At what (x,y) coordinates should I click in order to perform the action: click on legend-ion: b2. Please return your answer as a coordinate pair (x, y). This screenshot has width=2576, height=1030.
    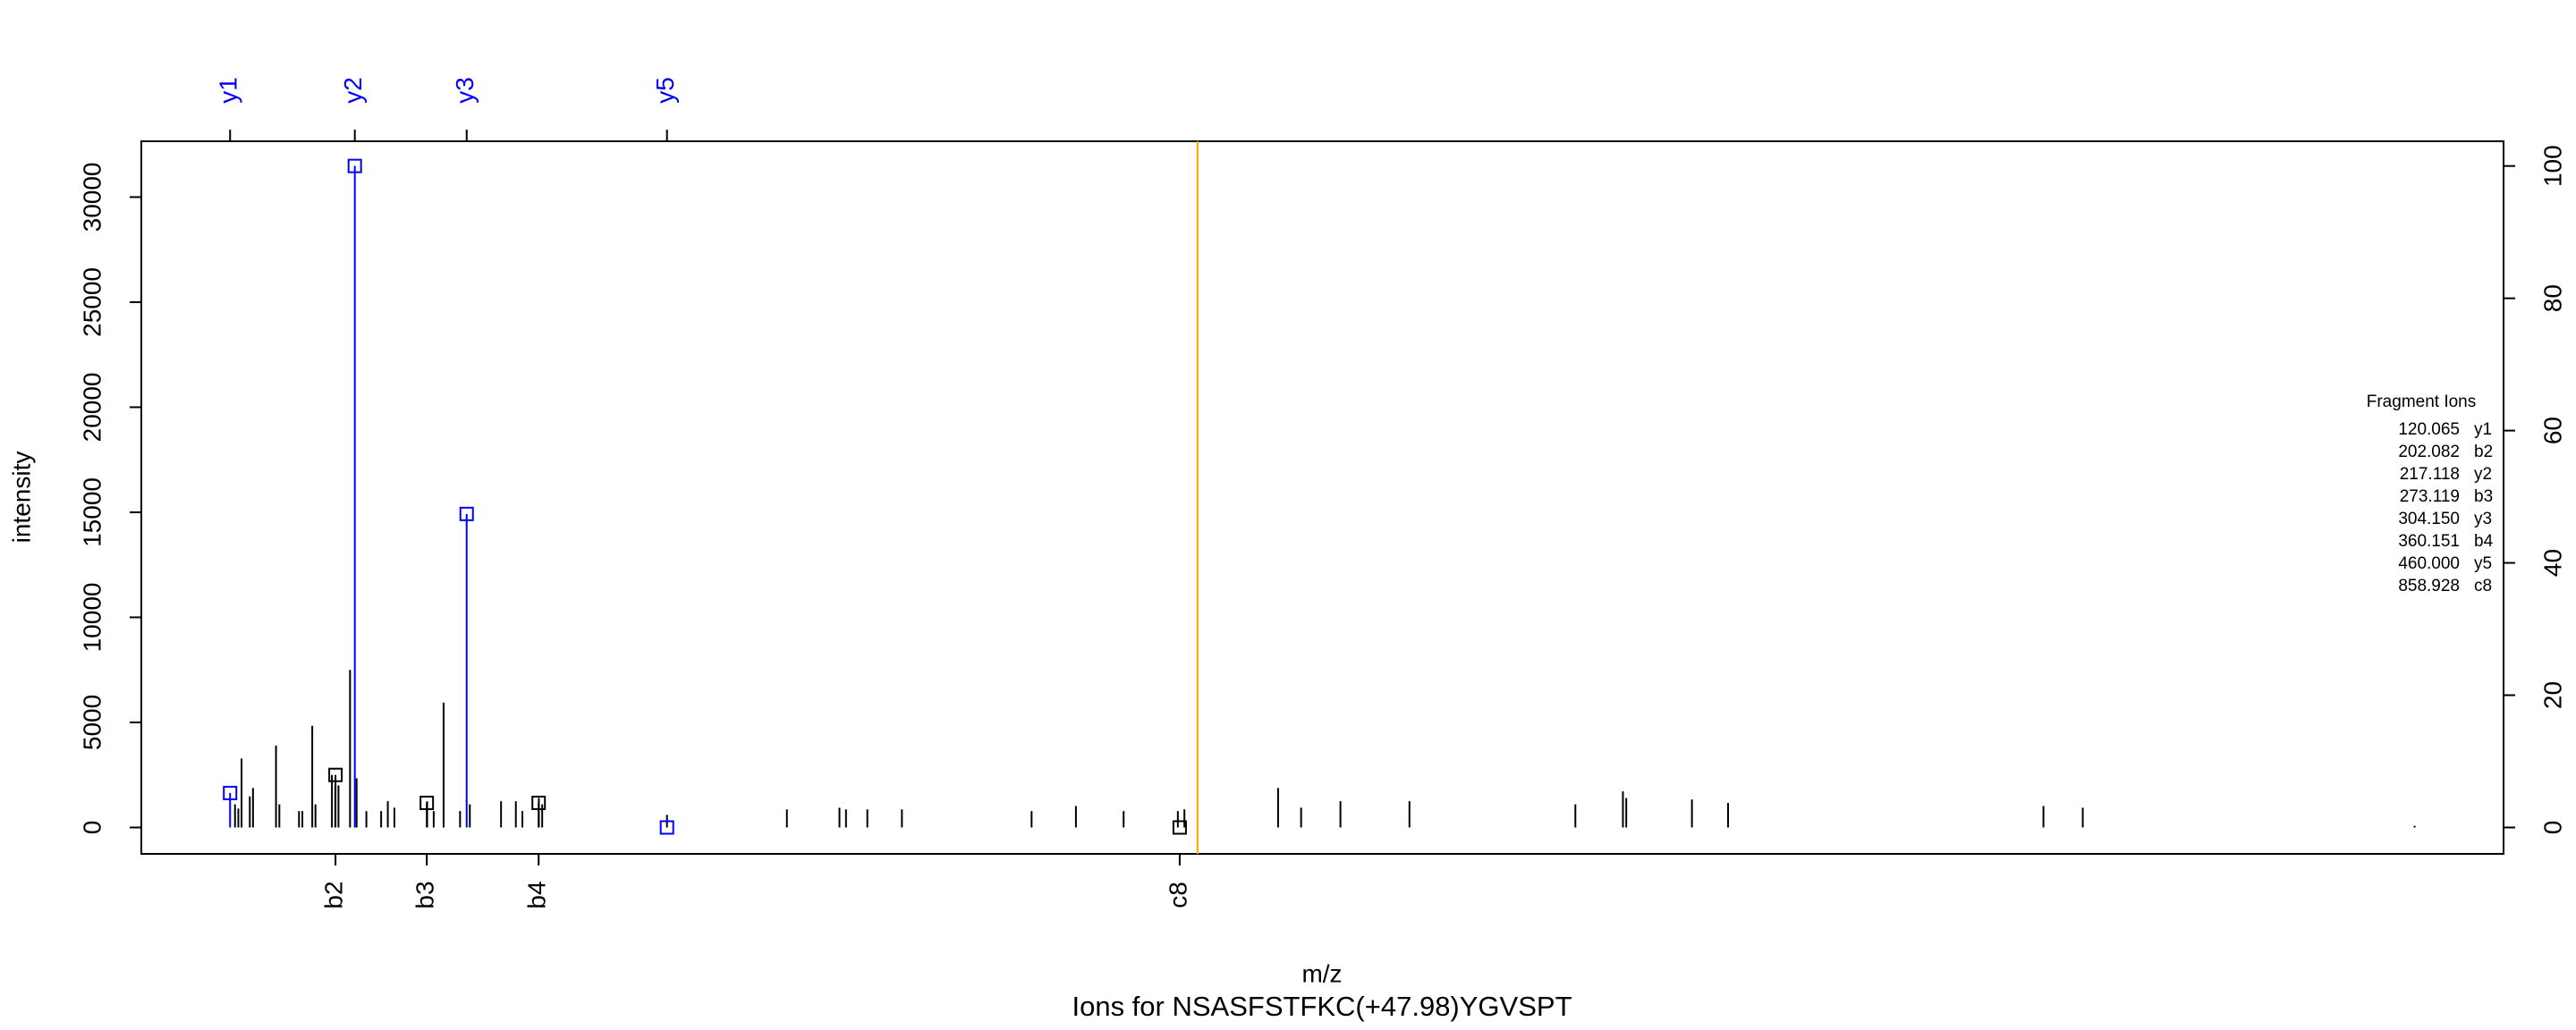
    Looking at the image, I should click on (2483, 452).